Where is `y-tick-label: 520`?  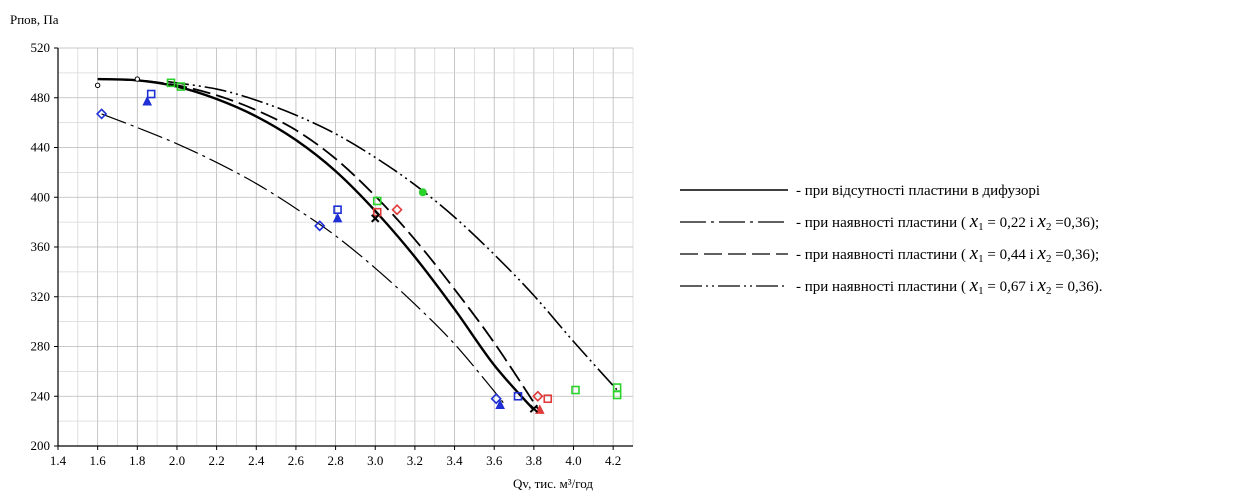 y-tick-label: 520 is located at coordinates (41, 47).